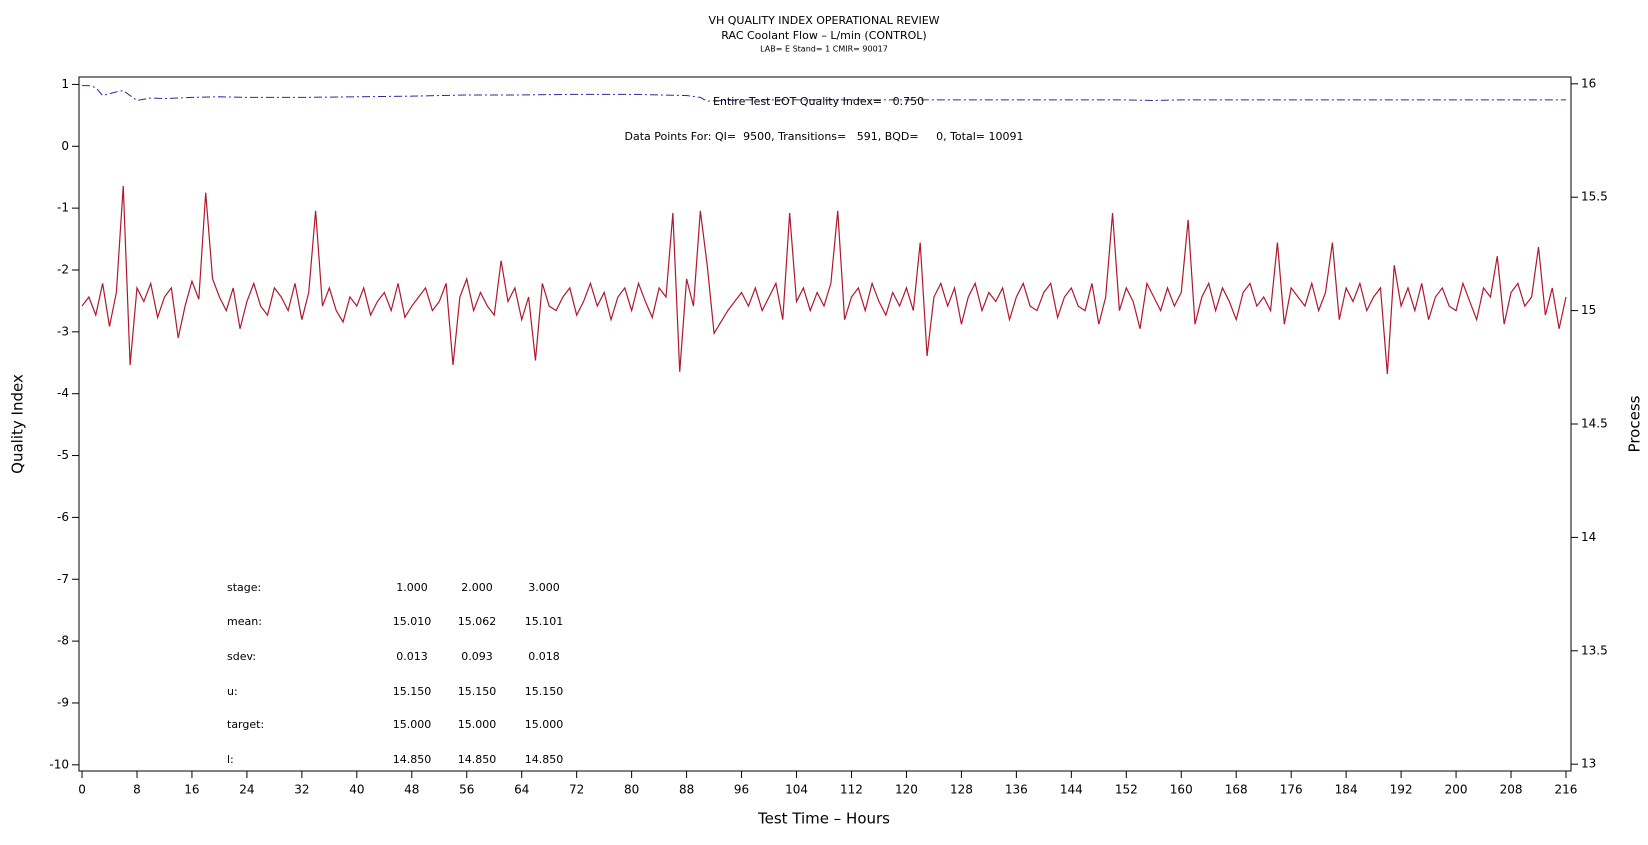  Describe the element at coordinates (906, 790) in the screenshot. I see `x-tick-label: 120` at that location.